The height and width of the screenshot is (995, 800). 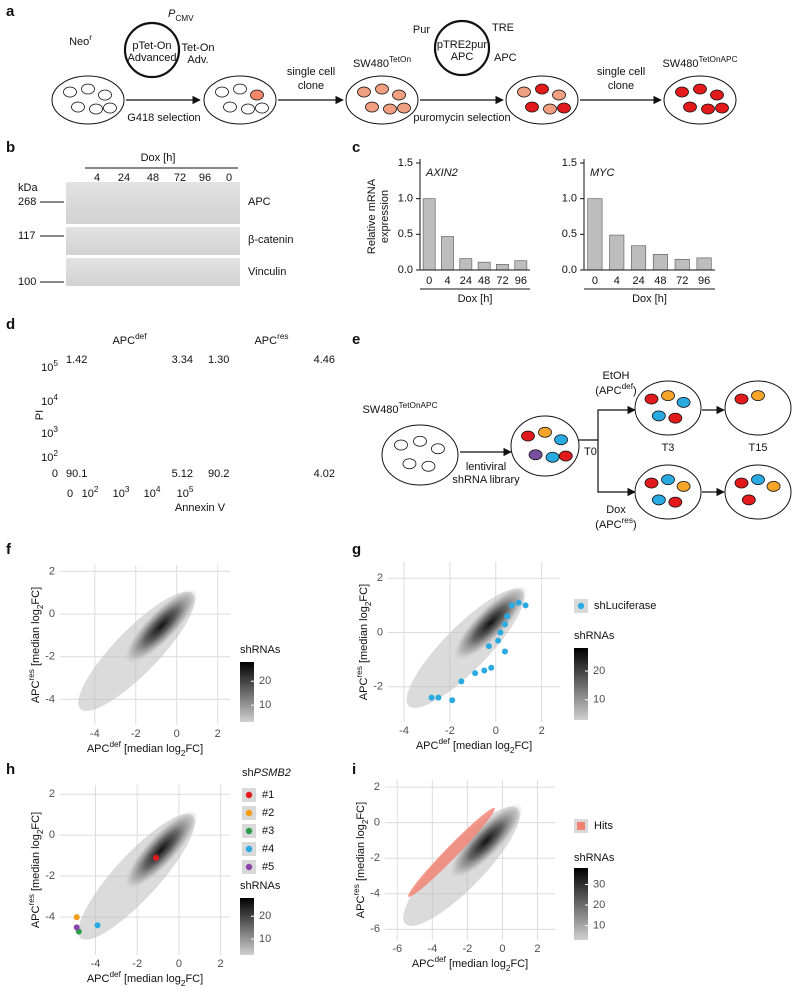 What do you see at coordinates (151, 46) in the screenshot?
I see `plasmid-label: pTet-On` at bounding box center [151, 46].